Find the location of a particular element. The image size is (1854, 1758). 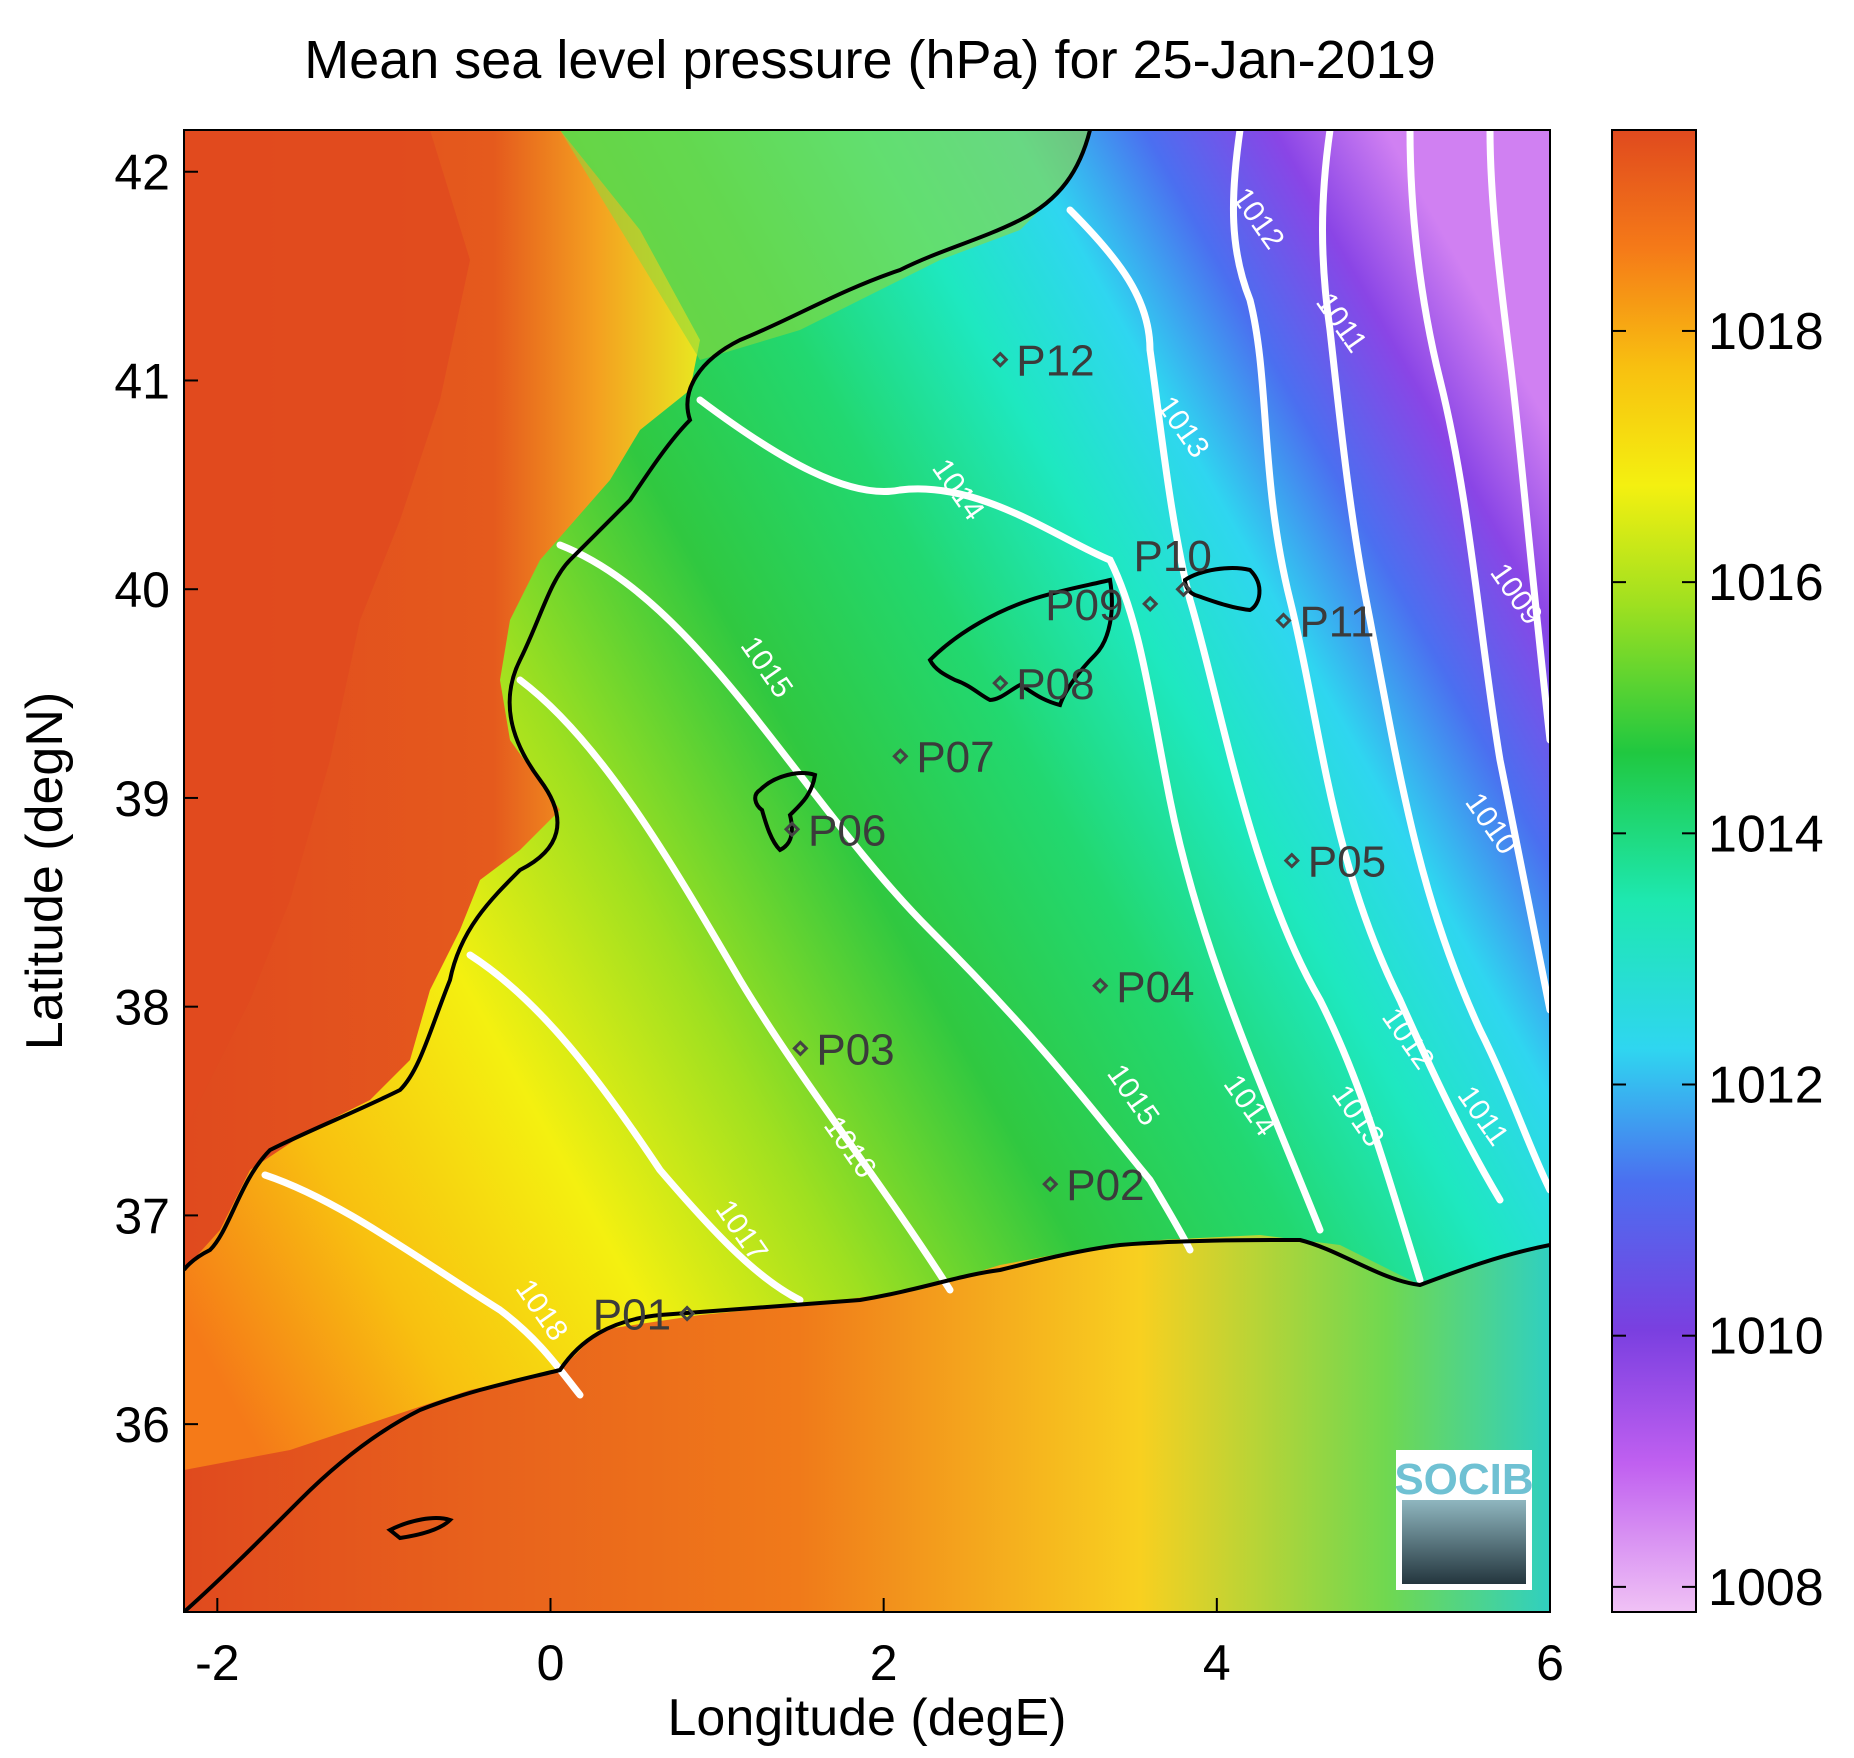

station-p09: P09 is located at coordinates (1102, 605).